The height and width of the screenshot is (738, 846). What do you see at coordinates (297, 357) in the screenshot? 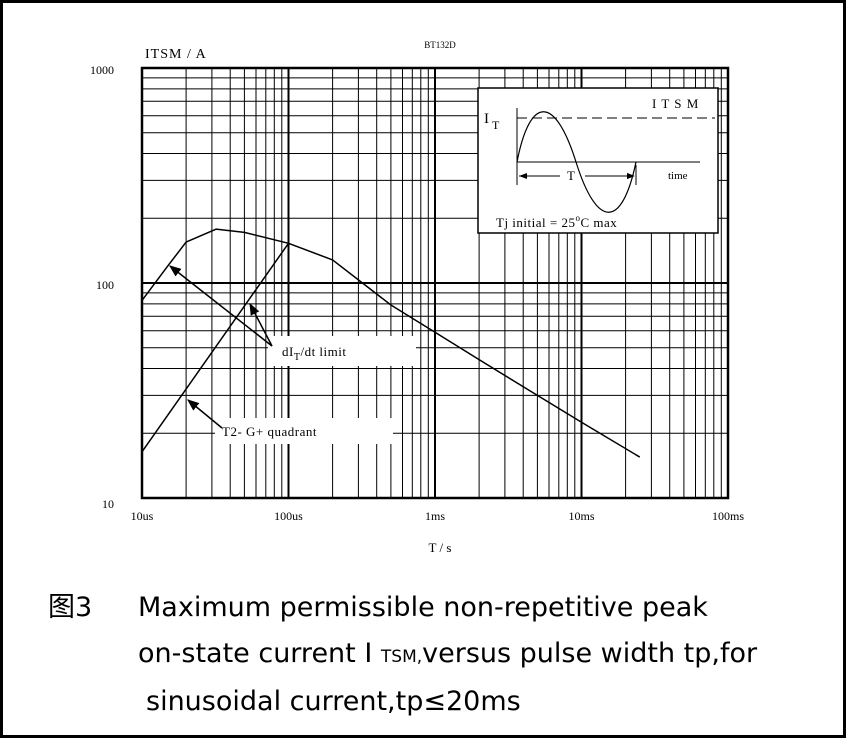
I see `annotation-sub: T` at bounding box center [297, 357].